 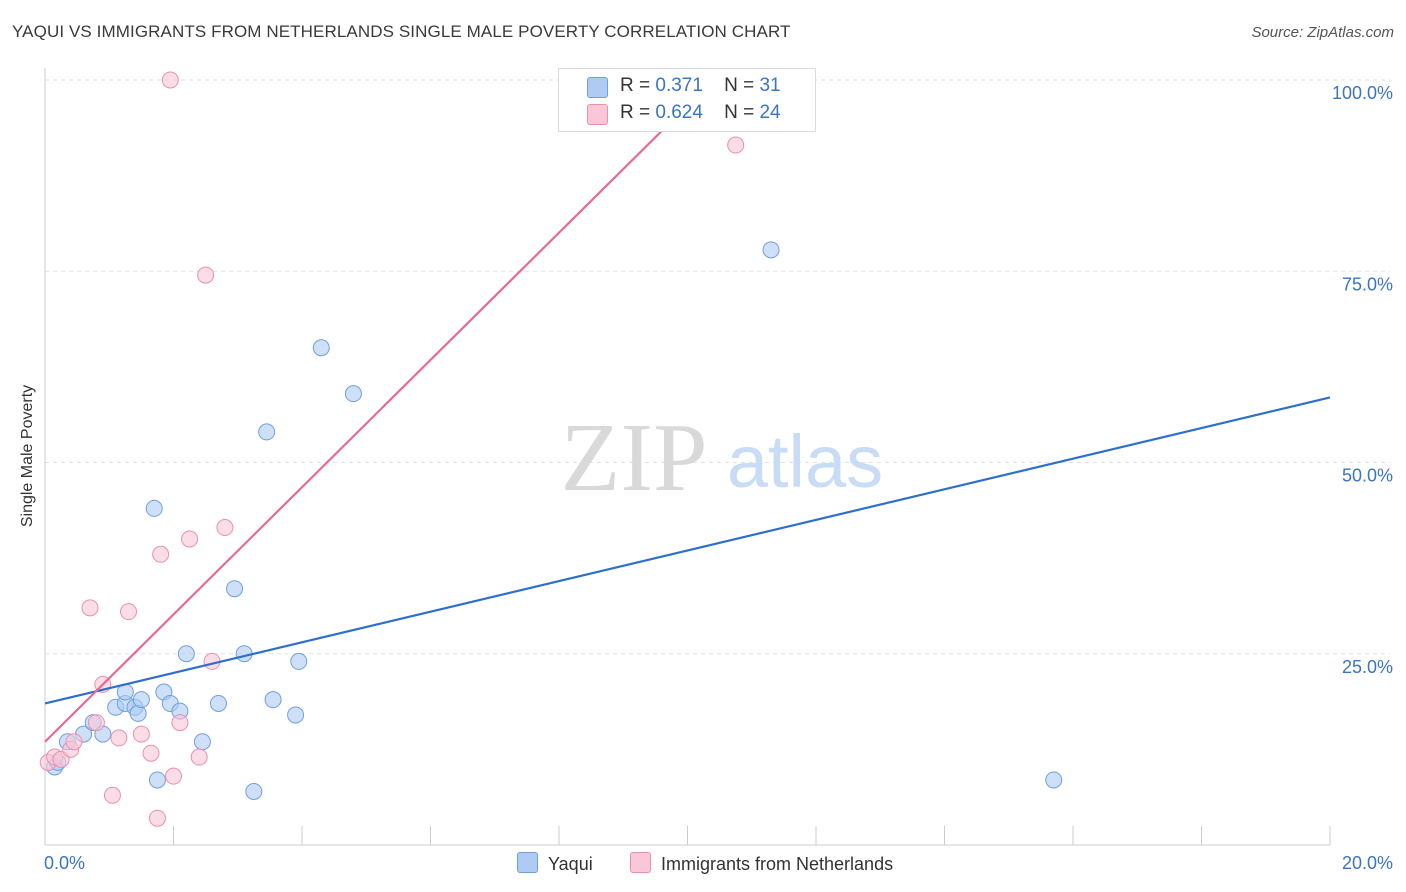 I want to click on x-tick-label: 0.0%, so click(x=64, y=863).